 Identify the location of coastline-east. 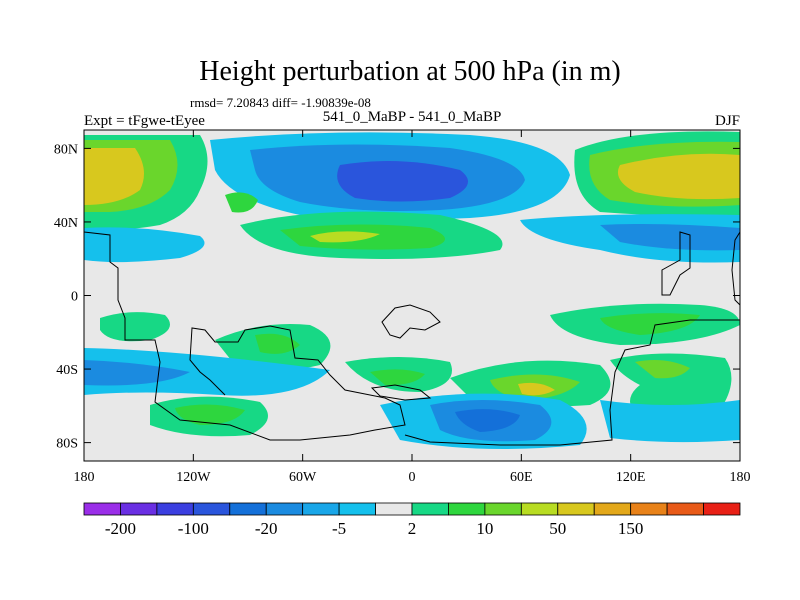
(676, 263).